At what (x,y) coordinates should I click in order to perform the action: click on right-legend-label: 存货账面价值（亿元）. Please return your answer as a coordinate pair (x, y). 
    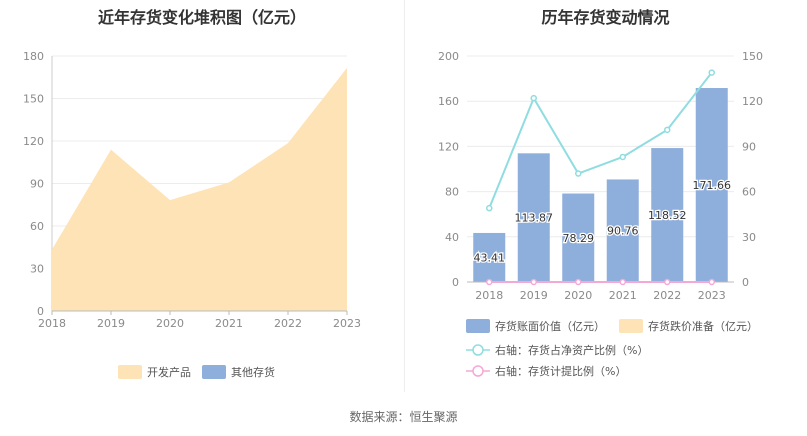
    Looking at the image, I should click on (550, 326).